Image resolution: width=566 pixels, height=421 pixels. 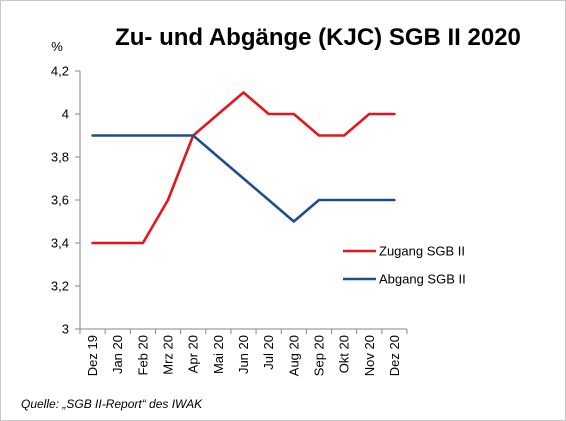 What do you see at coordinates (404, 265) in the screenshot?
I see `legend: Zugang SGB II Abgang SGB II` at bounding box center [404, 265].